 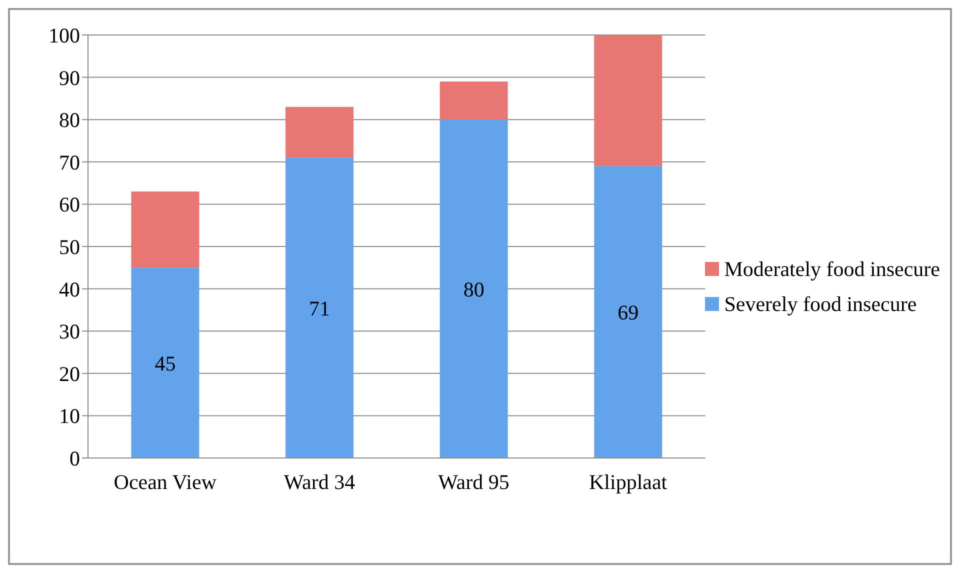 What do you see at coordinates (320, 482) in the screenshot?
I see `x-tick-label: Ward 34` at bounding box center [320, 482].